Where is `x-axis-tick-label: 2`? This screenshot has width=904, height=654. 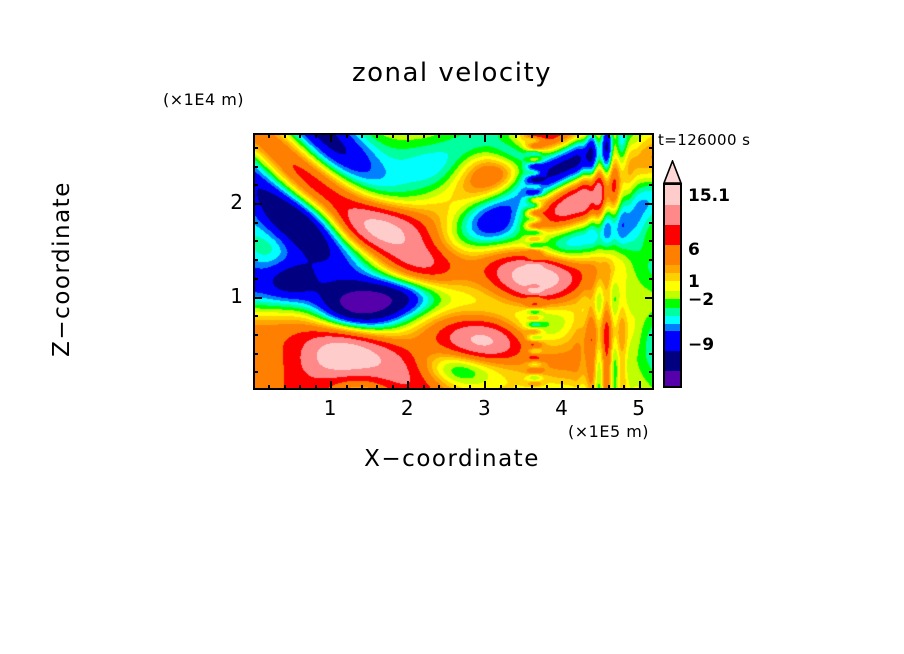 x-axis-tick-label: 2 is located at coordinates (407, 408).